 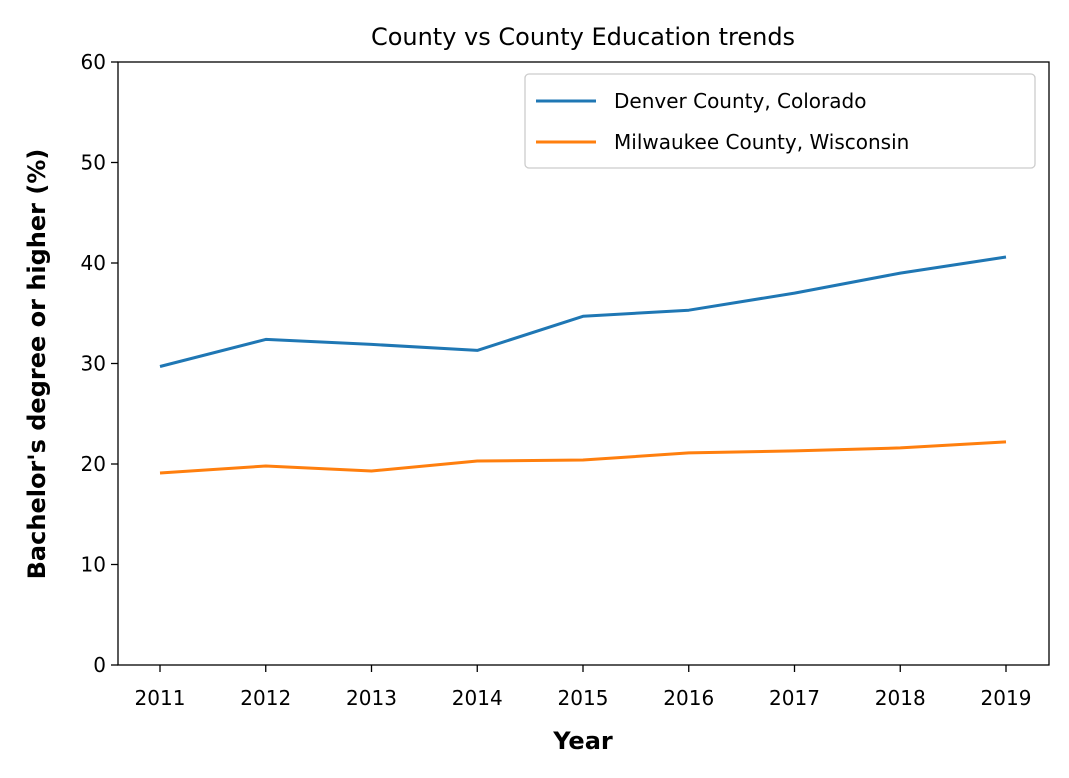 I want to click on y-axis: 0 10 20 30 40 50 60, so click(x=99, y=363).